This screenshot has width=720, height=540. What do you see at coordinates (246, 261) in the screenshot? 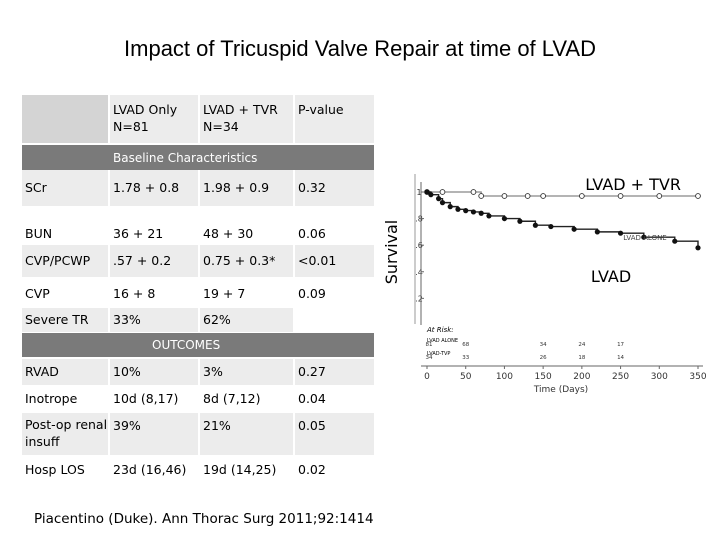
I see `lvad-tvr-value: 0.75 + 0.3*` at bounding box center [246, 261].